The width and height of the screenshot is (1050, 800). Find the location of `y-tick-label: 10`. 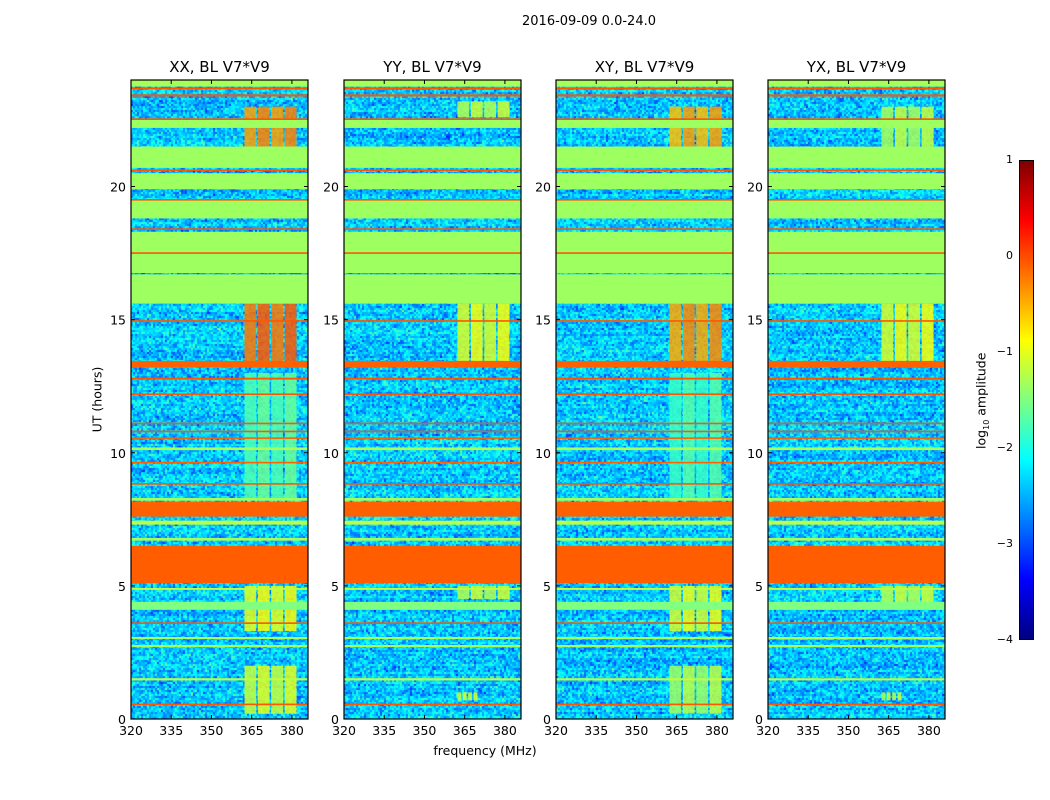

y-tick-label: 10 is located at coordinates (755, 453).